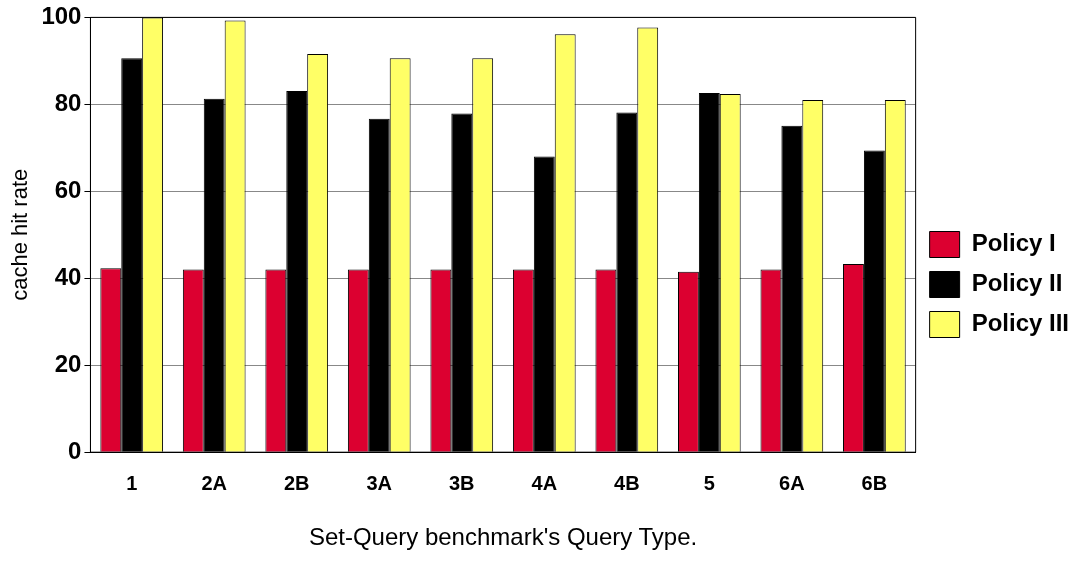  Describe the element at coordinates (296, 482) in the screenshot. I see `x-tick-label: 2B` at that location.